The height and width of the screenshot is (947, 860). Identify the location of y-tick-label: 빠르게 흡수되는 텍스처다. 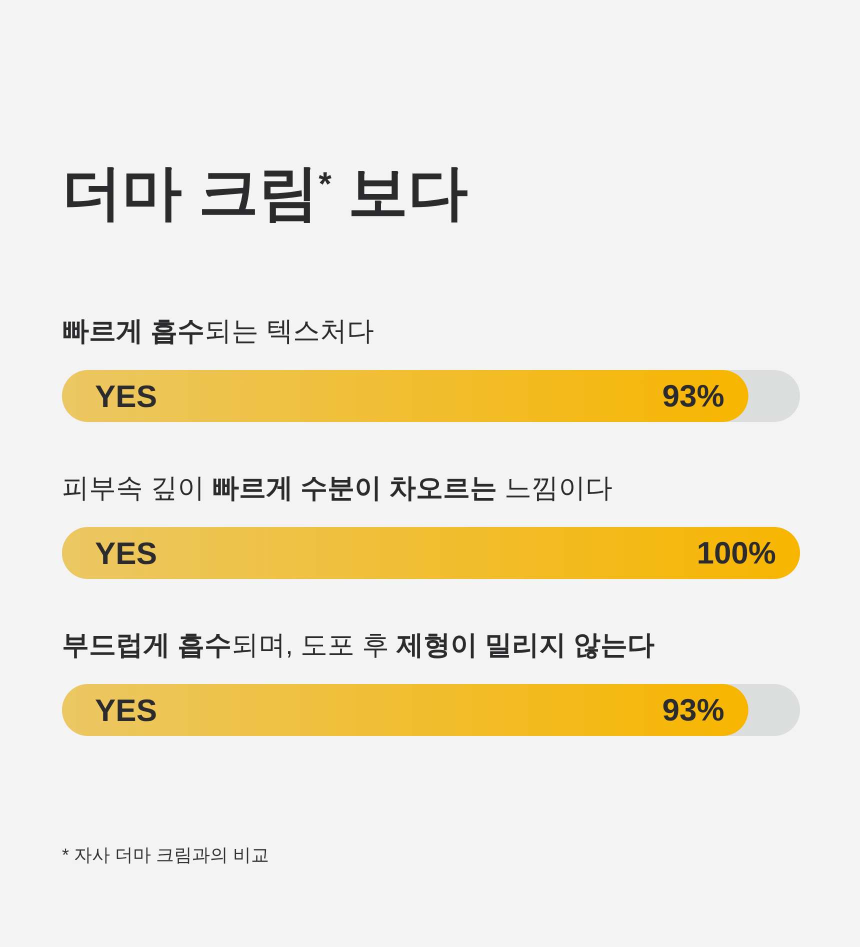
(218, 331).